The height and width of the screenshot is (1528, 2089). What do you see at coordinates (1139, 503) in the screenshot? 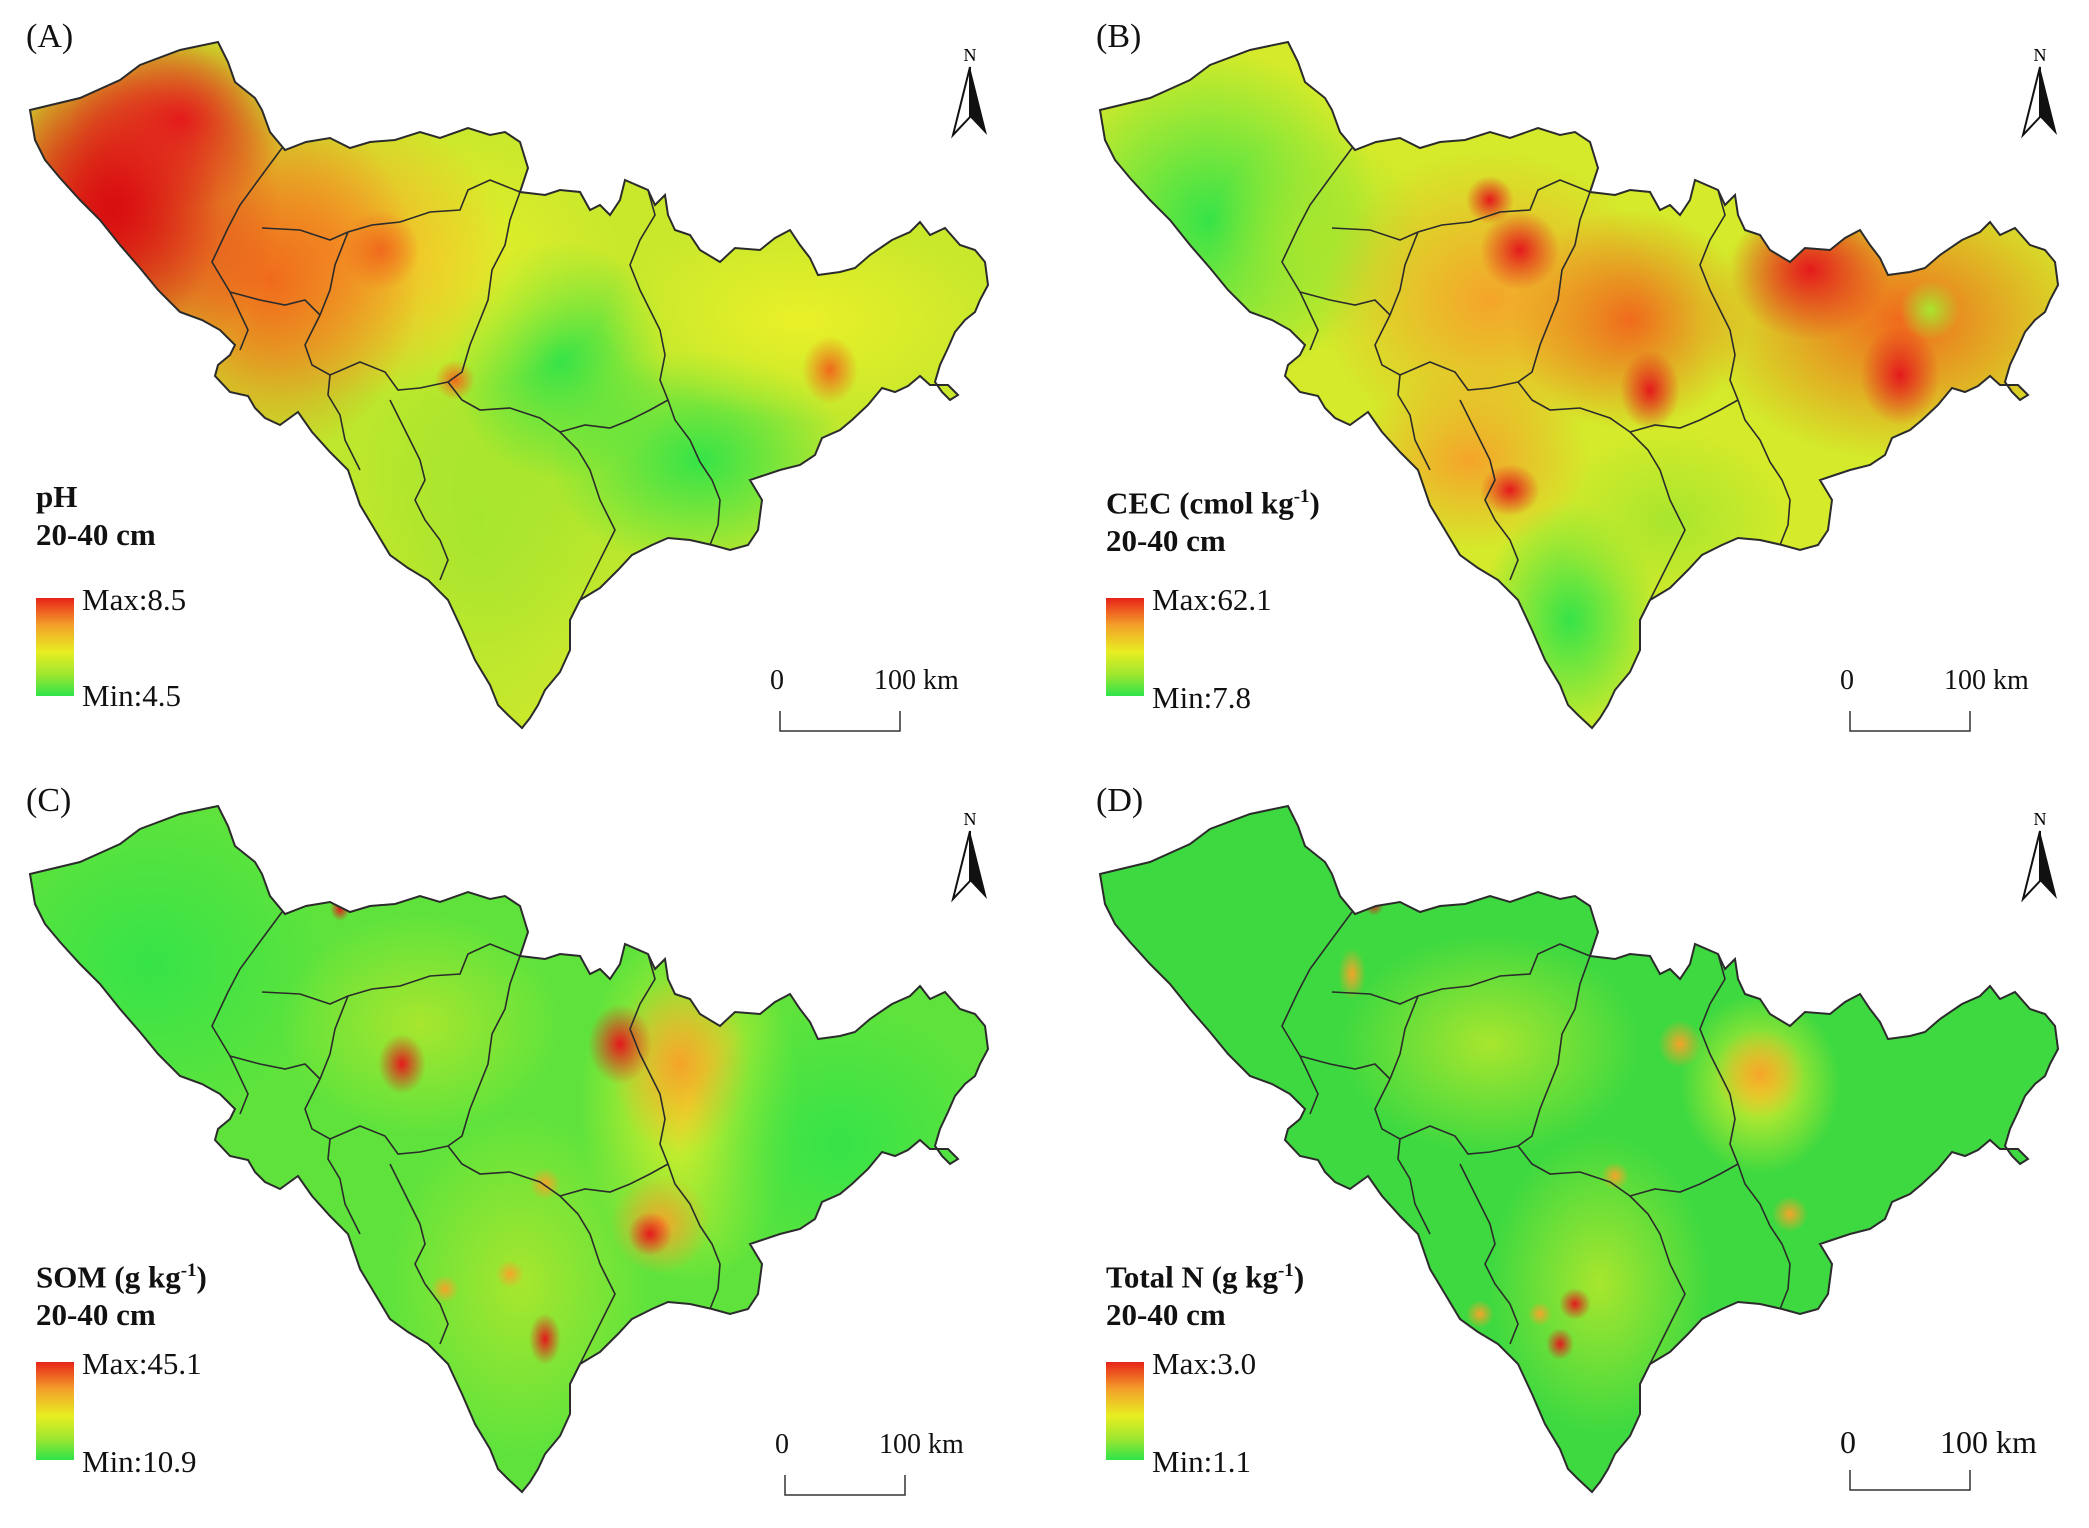
I see `variable-name: CEC` at bounding box center [1139, 503].